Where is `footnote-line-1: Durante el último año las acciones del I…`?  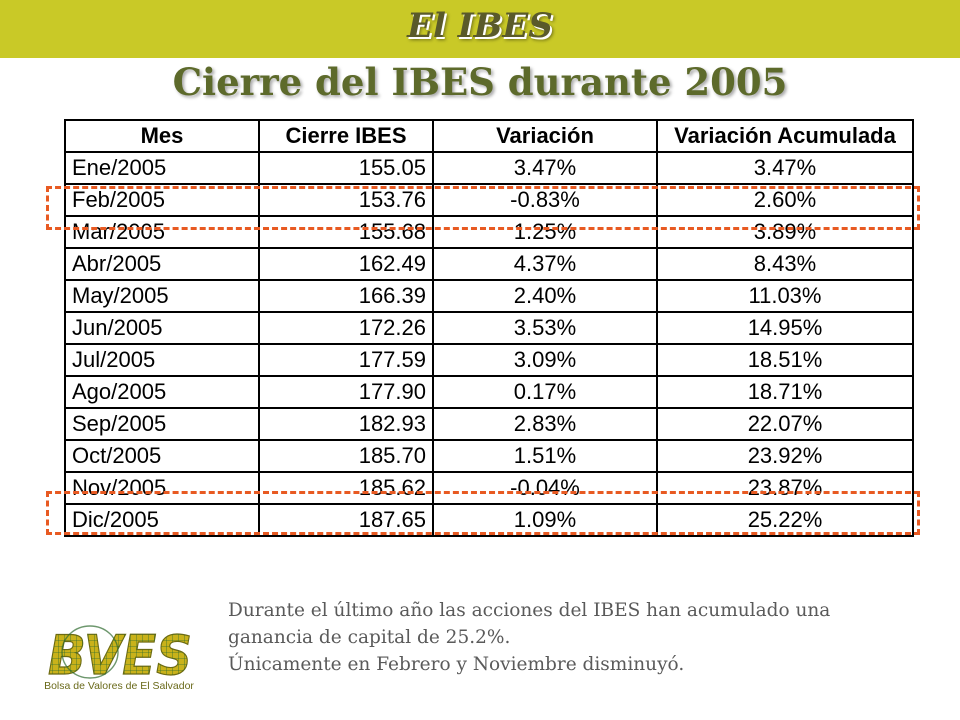
footnote-line-1: Durante el último año las acciones del I… is located at coordinates (529, 610).